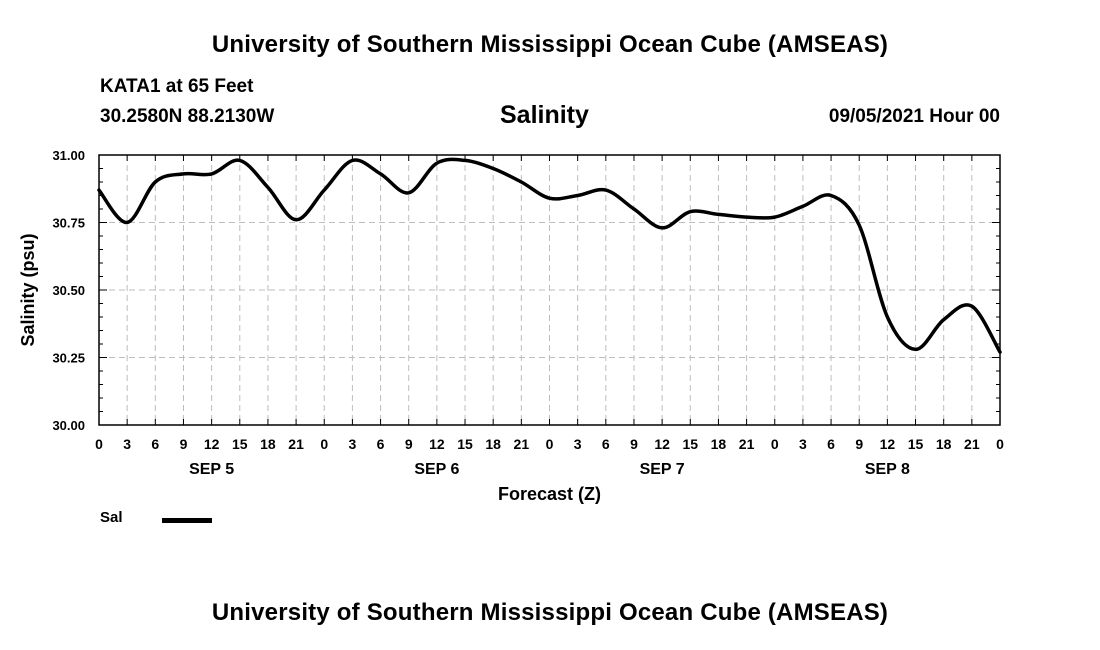  What do you see at coordinates (211, 469) in the screenshot?
I see `day-label: SEP 5` at bounding box center [211, 469].